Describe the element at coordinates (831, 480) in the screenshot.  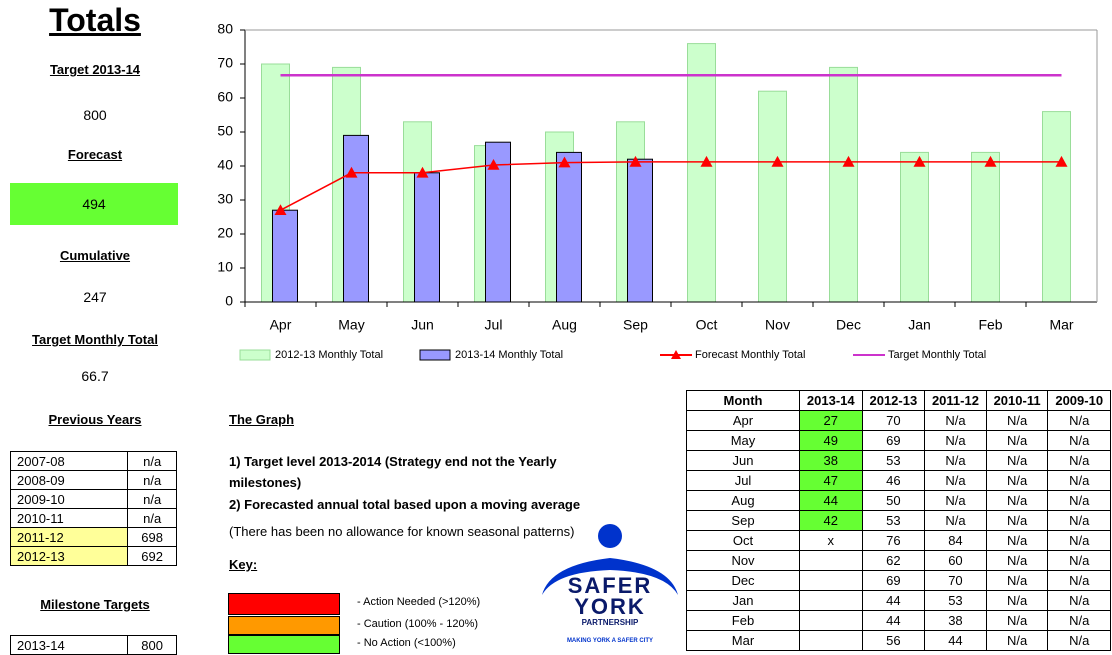
I see `table-cell: 47` at that location.